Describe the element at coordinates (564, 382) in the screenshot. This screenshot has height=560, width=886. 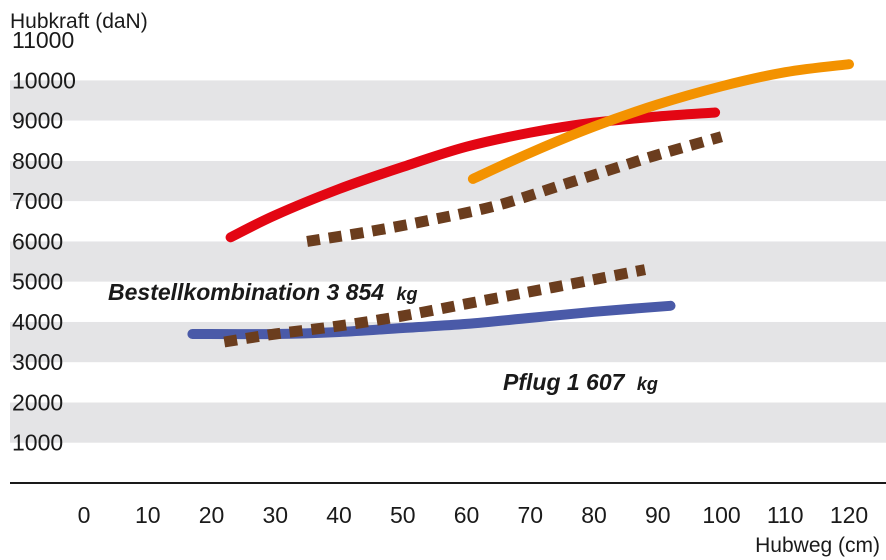
I see `annotation-pflug-text: Pflug 1 607` at that location.